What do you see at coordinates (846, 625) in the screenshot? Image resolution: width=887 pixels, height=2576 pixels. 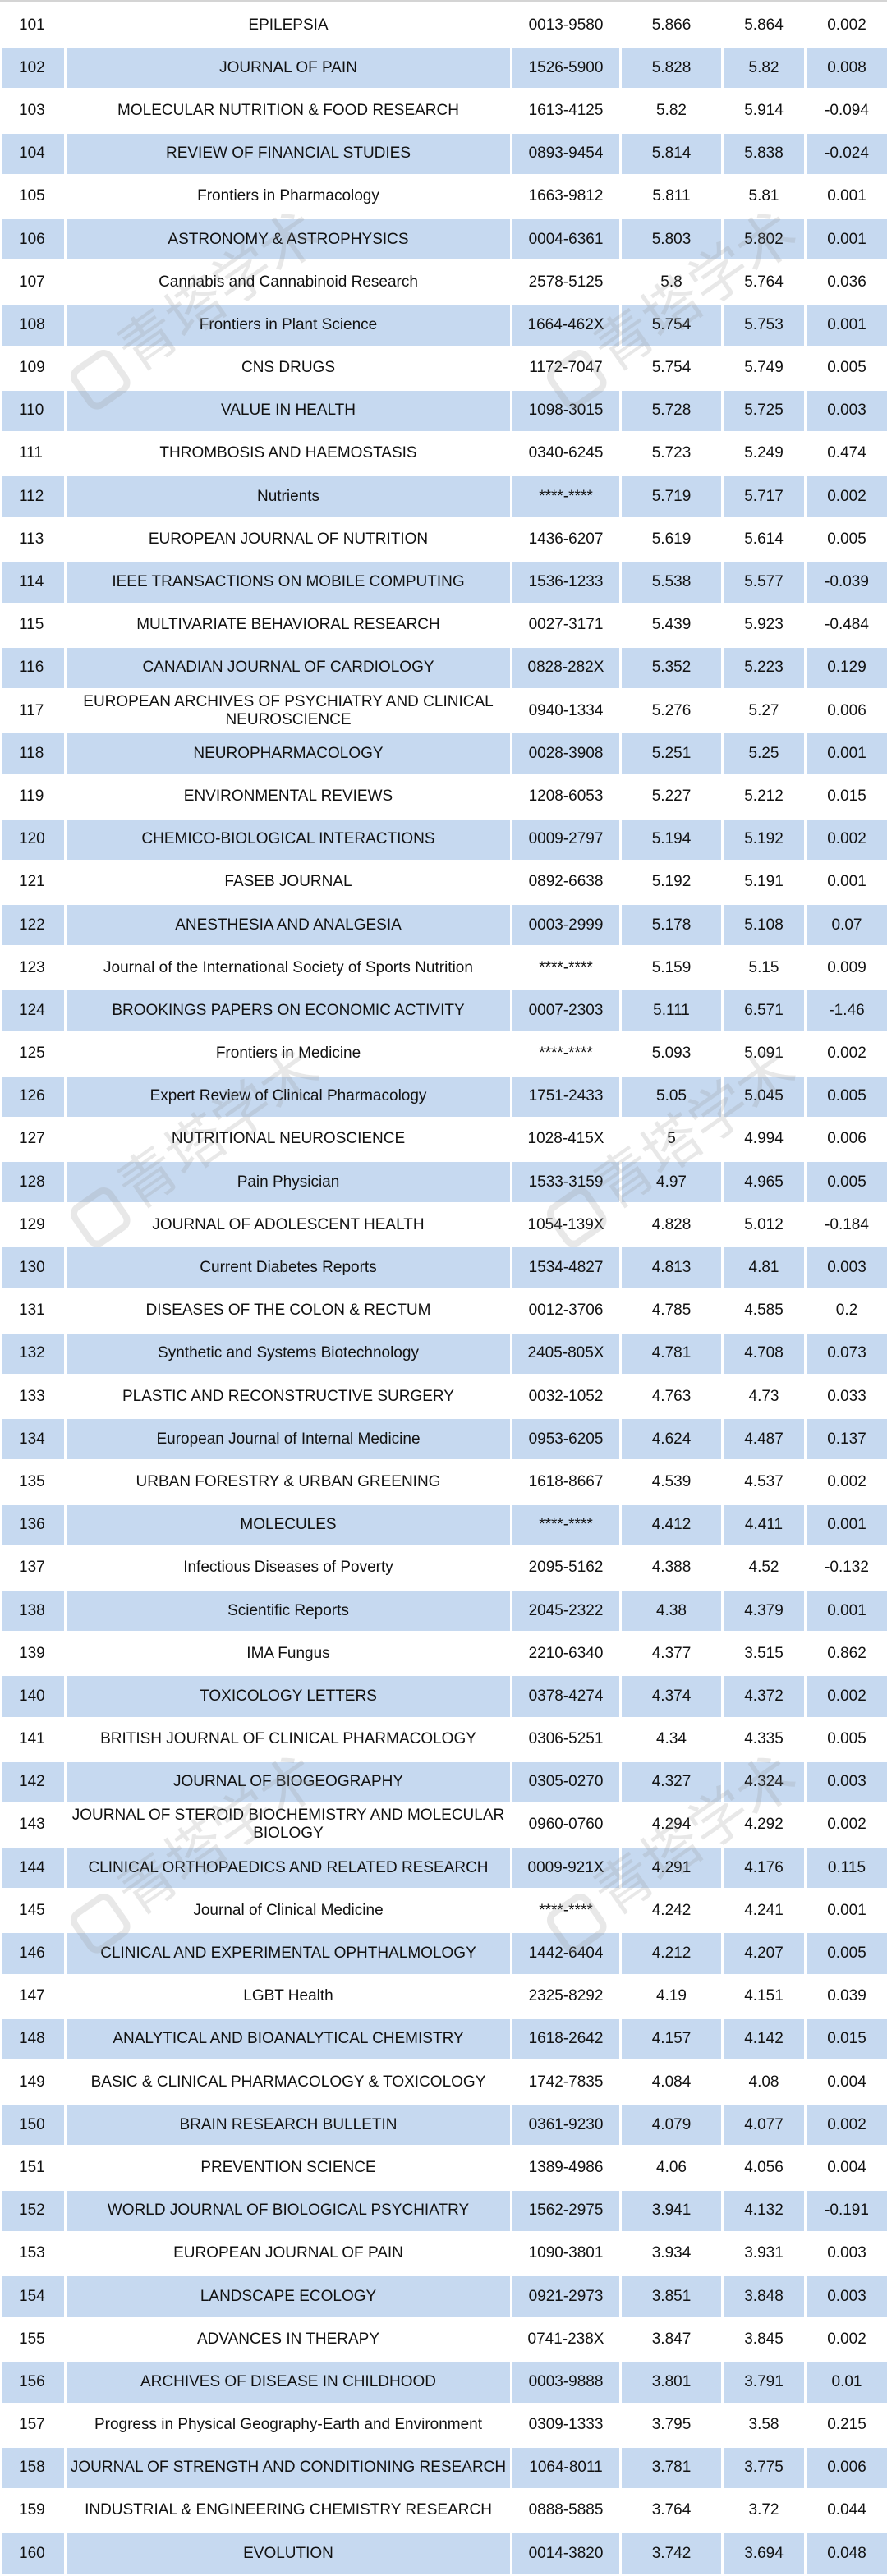 I see `if-change-cell: -0.484` at bounding box center [846, 625].